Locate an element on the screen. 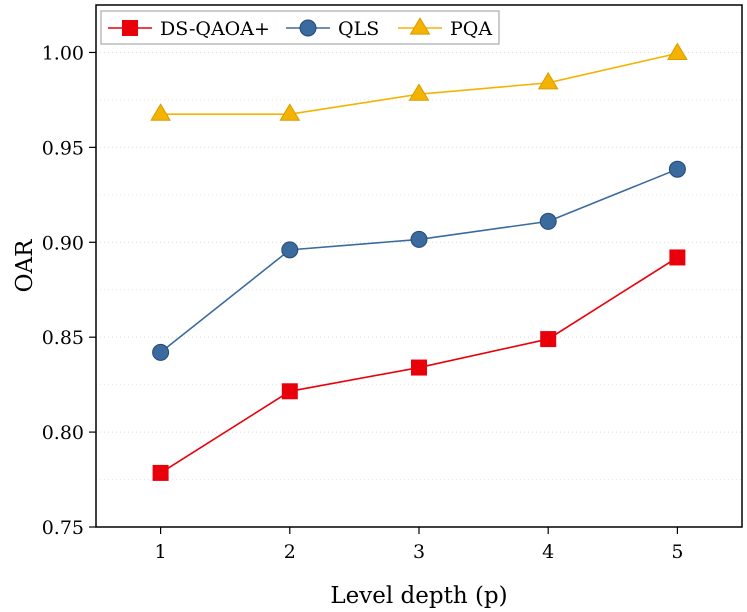 The width and height of the screenshot is (747, 612). y-tick-label: 0.95 is located at coordinates (63, 148).